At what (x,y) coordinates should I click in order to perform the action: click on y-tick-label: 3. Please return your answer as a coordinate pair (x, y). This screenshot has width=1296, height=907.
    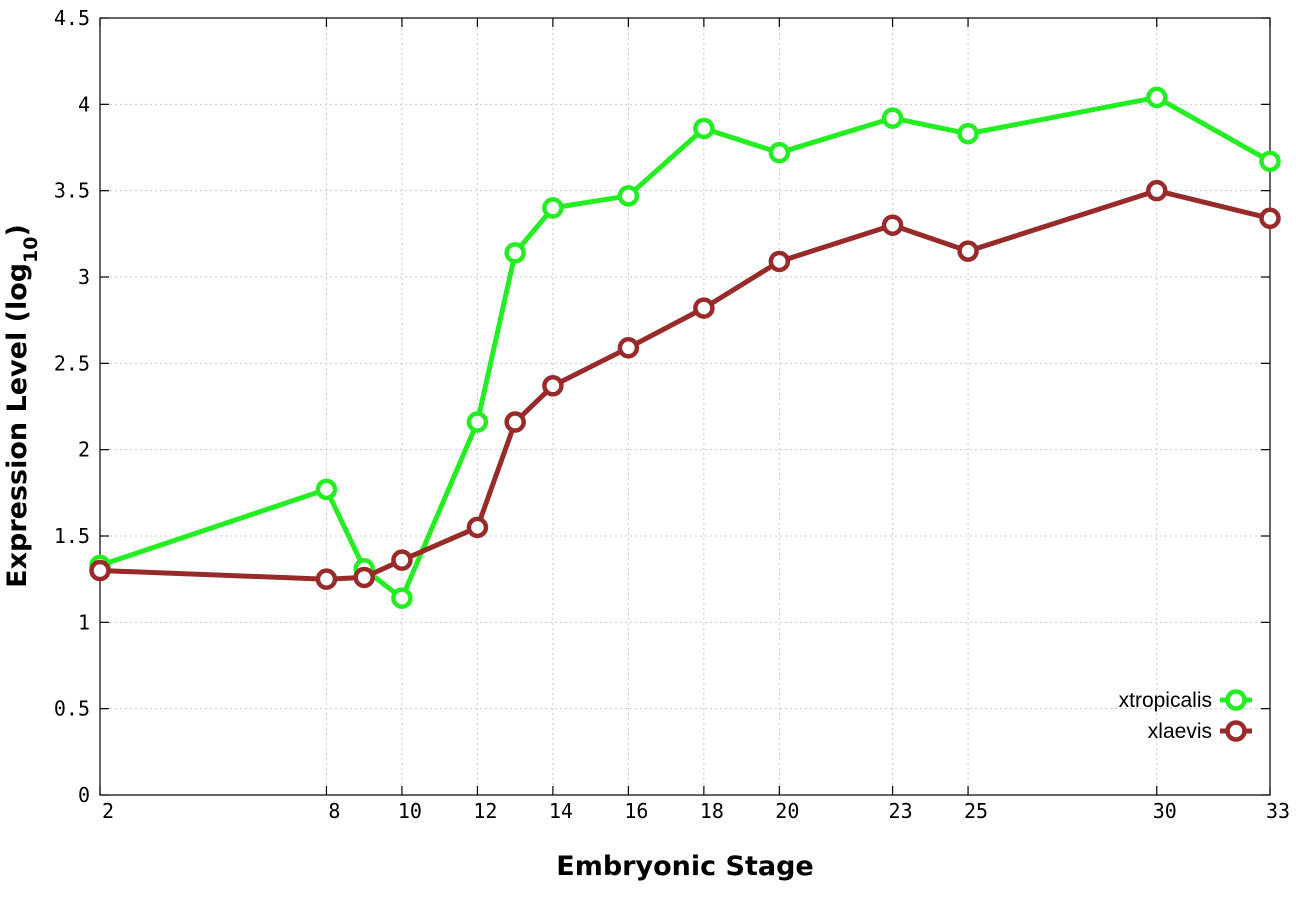
    Looking at the image, I should click on (84, 277).